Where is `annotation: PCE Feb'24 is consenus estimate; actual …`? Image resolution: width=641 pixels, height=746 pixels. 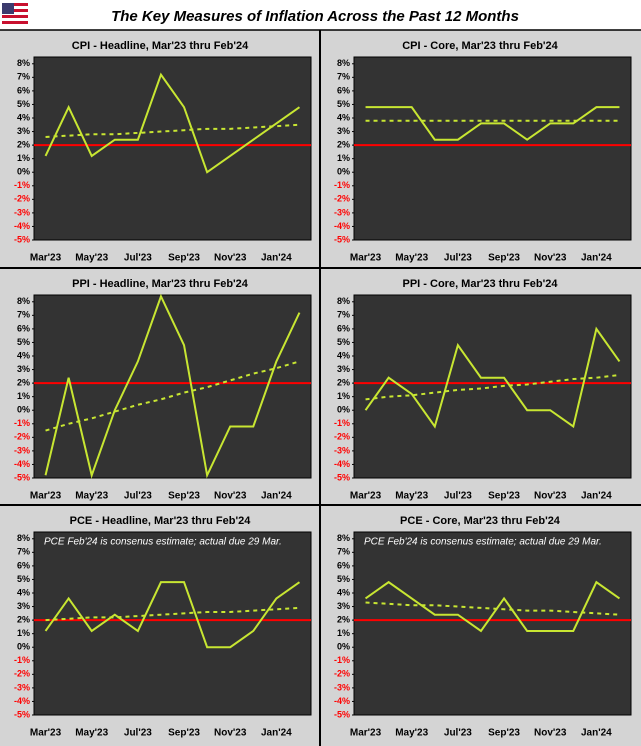
annotation: PCE Feb'24 is consenus estimate; actual … is located at coordinates (483, 542).